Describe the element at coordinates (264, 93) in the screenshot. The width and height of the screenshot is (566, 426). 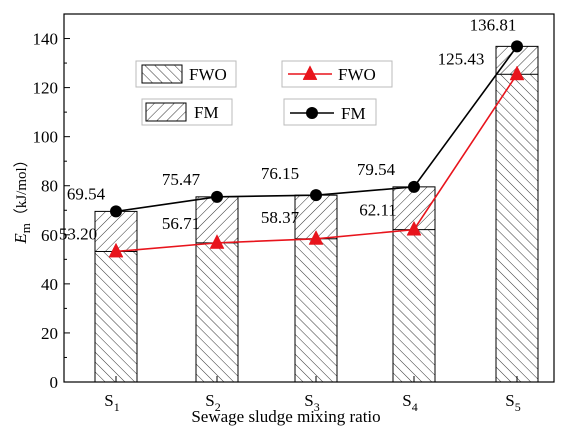
I see `legend: FWO FM FWO FM` at that location.